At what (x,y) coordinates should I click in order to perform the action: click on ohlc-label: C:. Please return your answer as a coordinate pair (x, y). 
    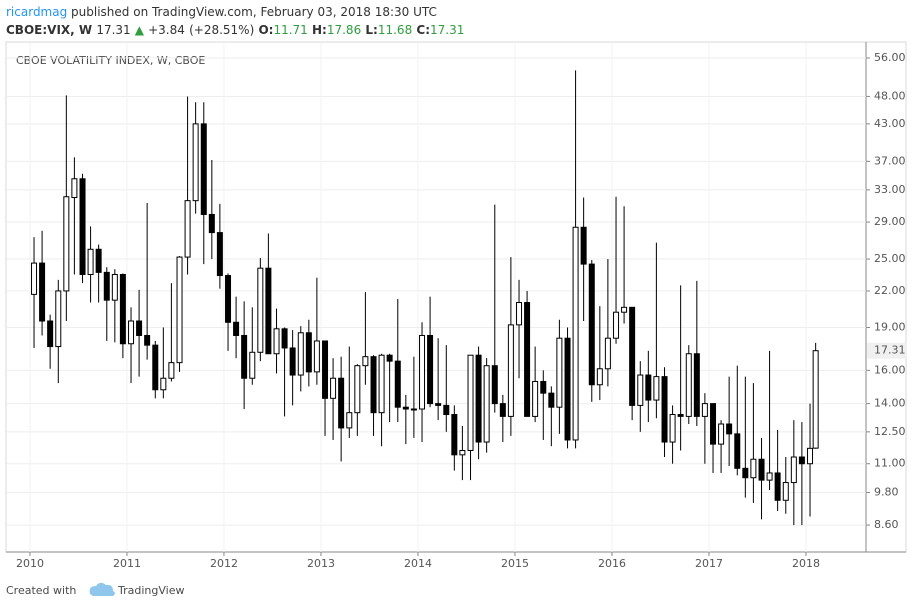
    Looking at the image, I should click on (423, 30).